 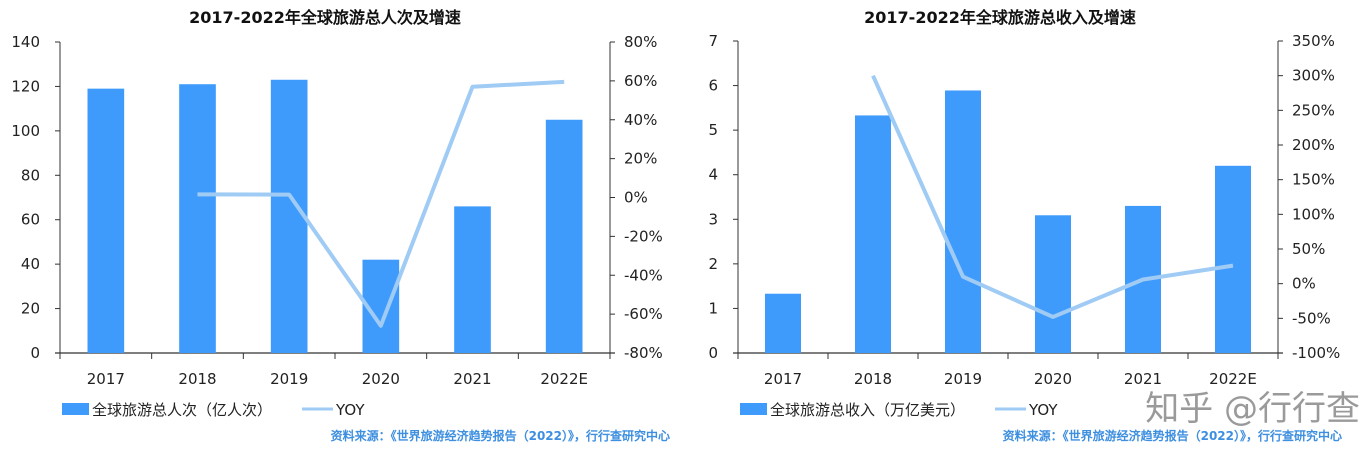 I want to click on right-tick-label: -100%, so click(x=1316, y=353).